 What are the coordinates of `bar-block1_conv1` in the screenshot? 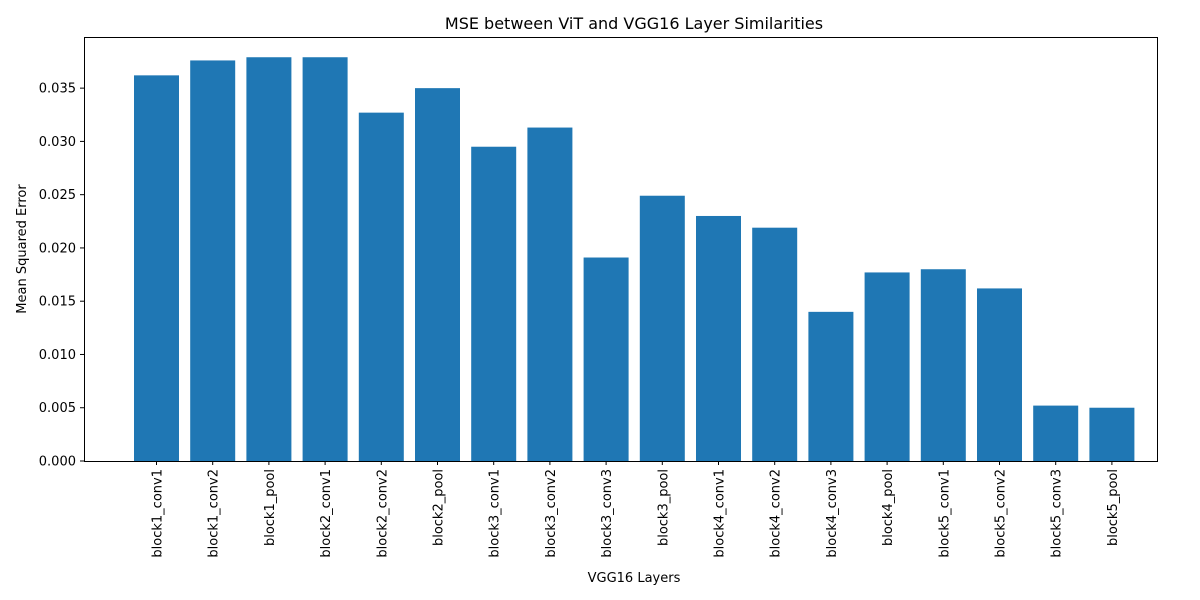 It's located at (156, 268).